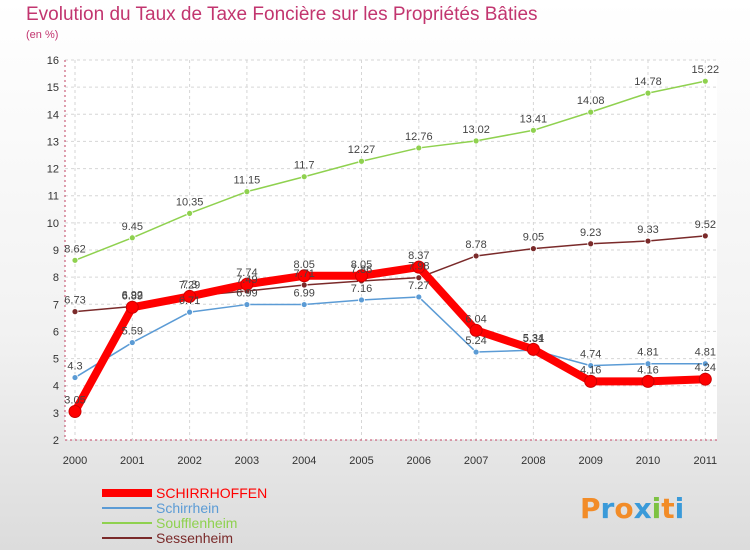 The height and width of the screenshot is (550, 750). What do you see at coordinates (74, 401) in the screenshot?
I see `data-label: 3.05` at bounding box center [74, 401].